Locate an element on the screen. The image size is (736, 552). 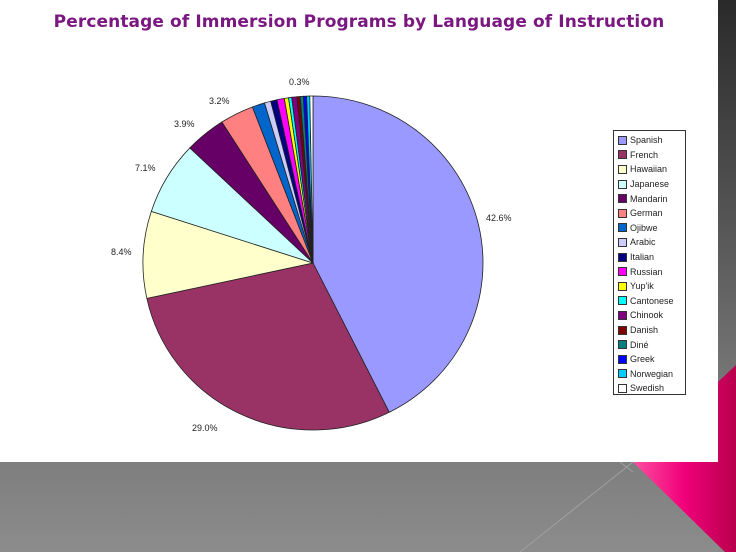
legend-item-danish: Danish is located at coordinates (651, 330).